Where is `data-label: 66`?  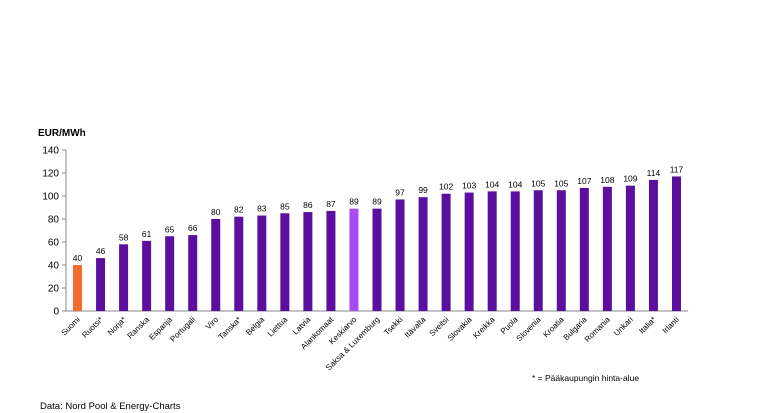
data-label: 66 is located at coordinates (193, 228).